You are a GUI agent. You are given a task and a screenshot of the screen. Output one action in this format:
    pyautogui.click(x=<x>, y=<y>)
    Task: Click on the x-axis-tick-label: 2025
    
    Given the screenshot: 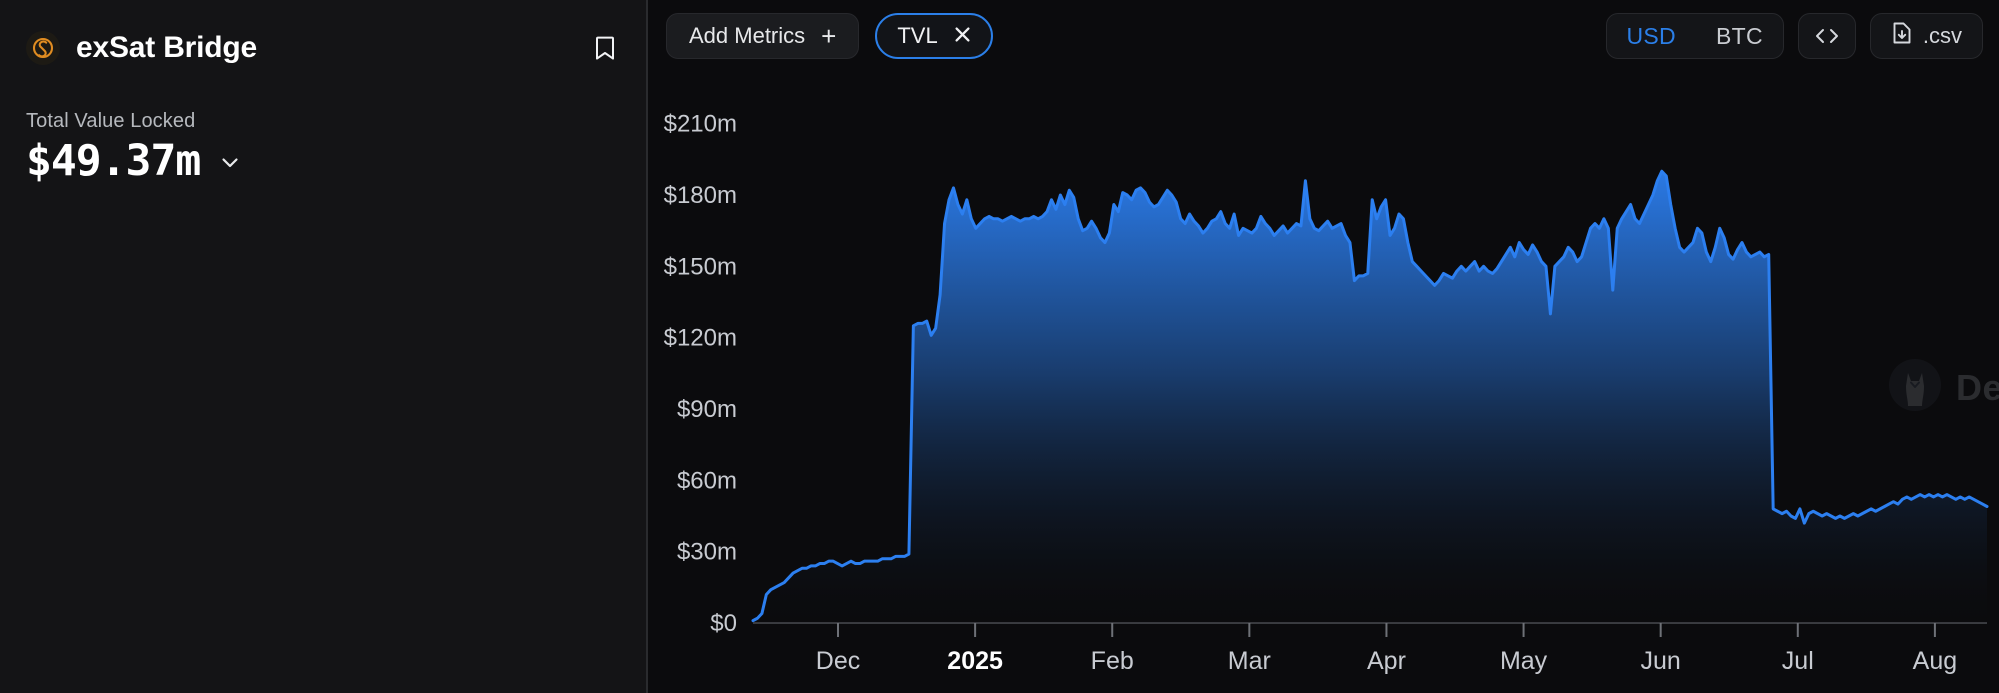 What is the action you would take?
    pyautogui.click(x=975, y=661)
    